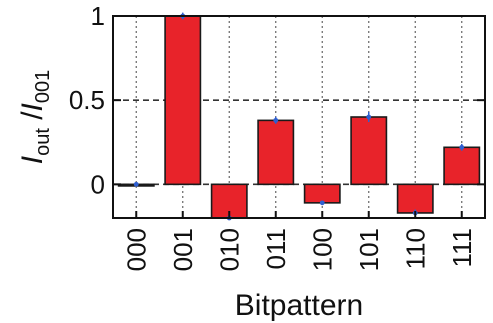 The width and height of the screenshot is (493, 323). What do you see at coordinates (229, 249) in the screenshot?
I see `x-tick-label: 010` at bounding box center [229, 249].